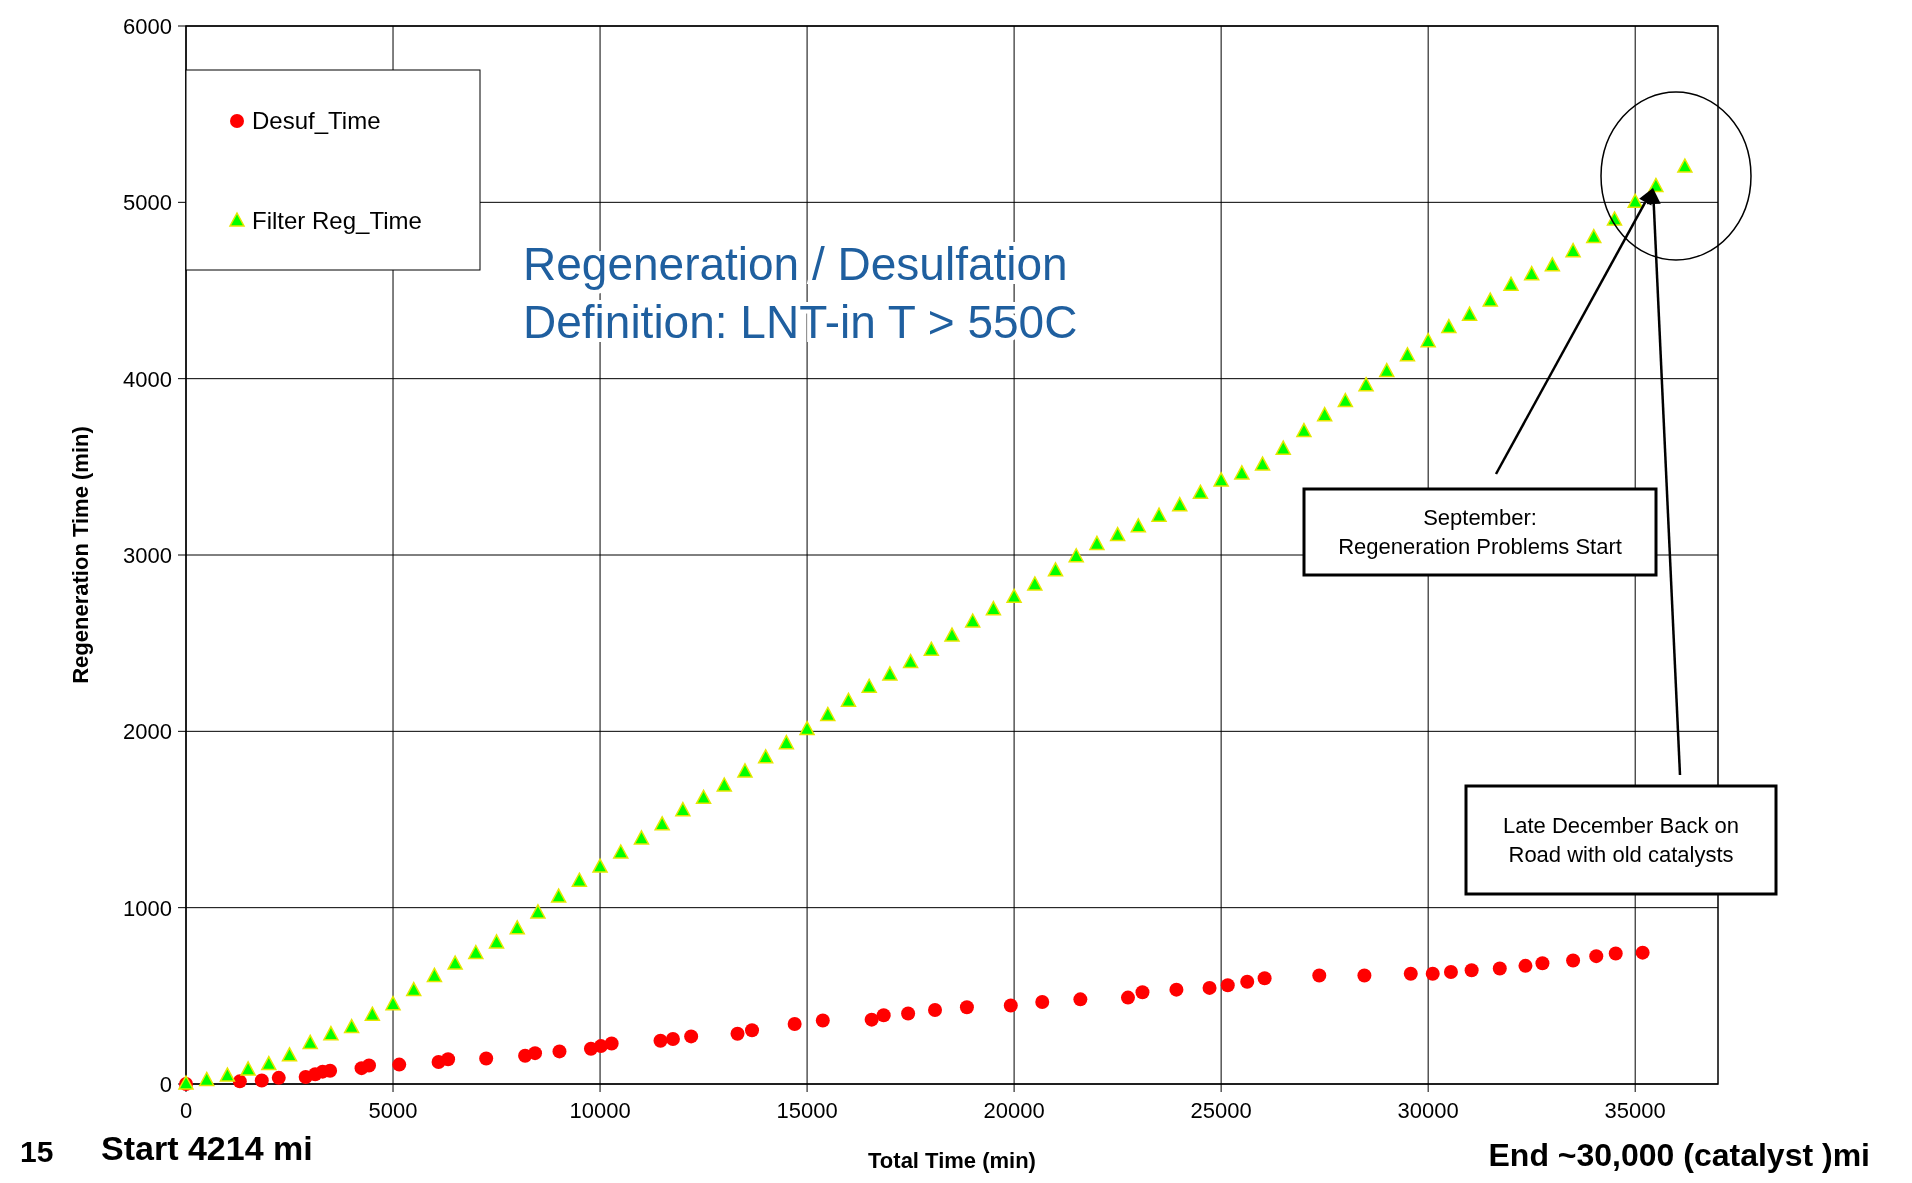 The image size is (1912, 1183). What do you see at coordinates (393, 1110) in the screenshot?
I see `x-tick-label: 5000` at bounding box center [393, 1110].